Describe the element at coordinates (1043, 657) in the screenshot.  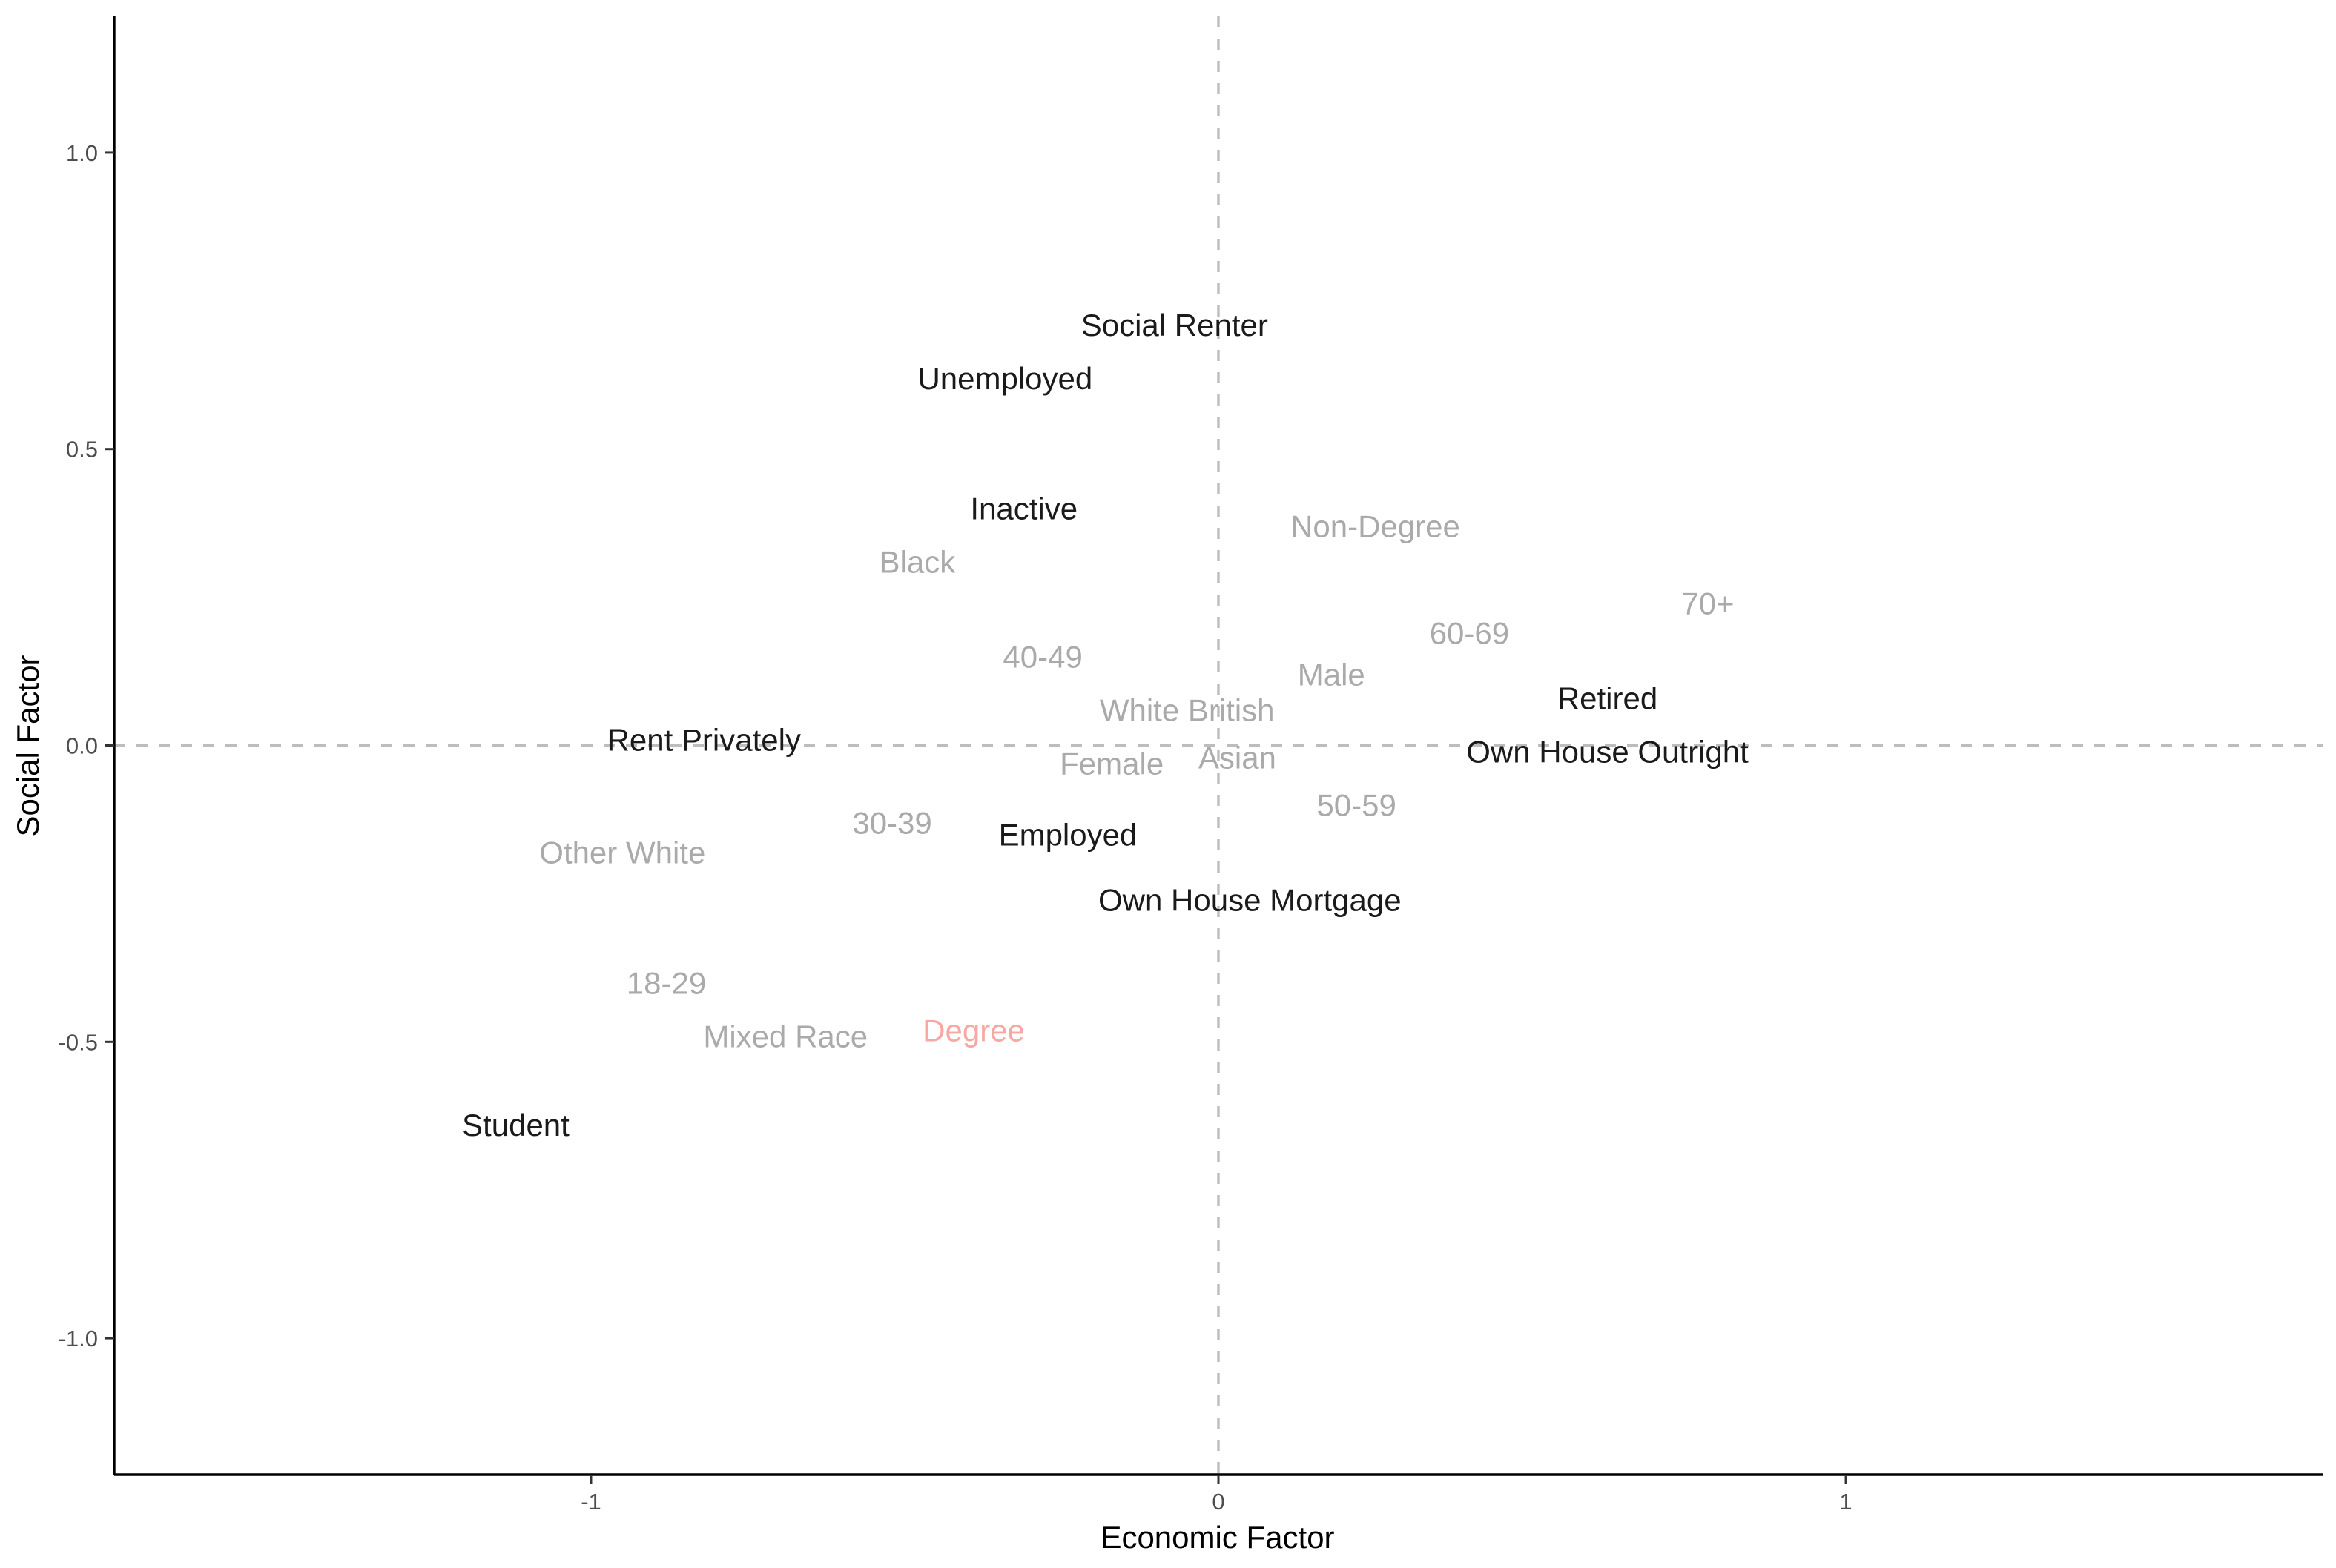
I see `point-label: 40-49` at that location.